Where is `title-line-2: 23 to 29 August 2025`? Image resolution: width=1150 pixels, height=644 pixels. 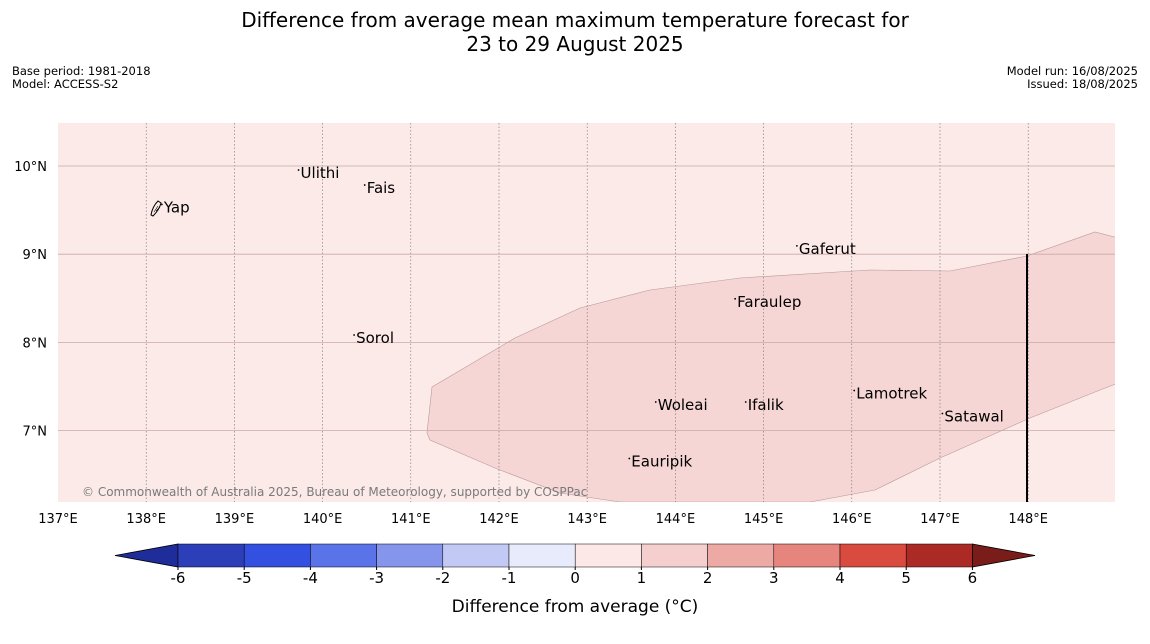
title-line-2: 23 to 29 August 2025 is located at coordinates (575, 44).